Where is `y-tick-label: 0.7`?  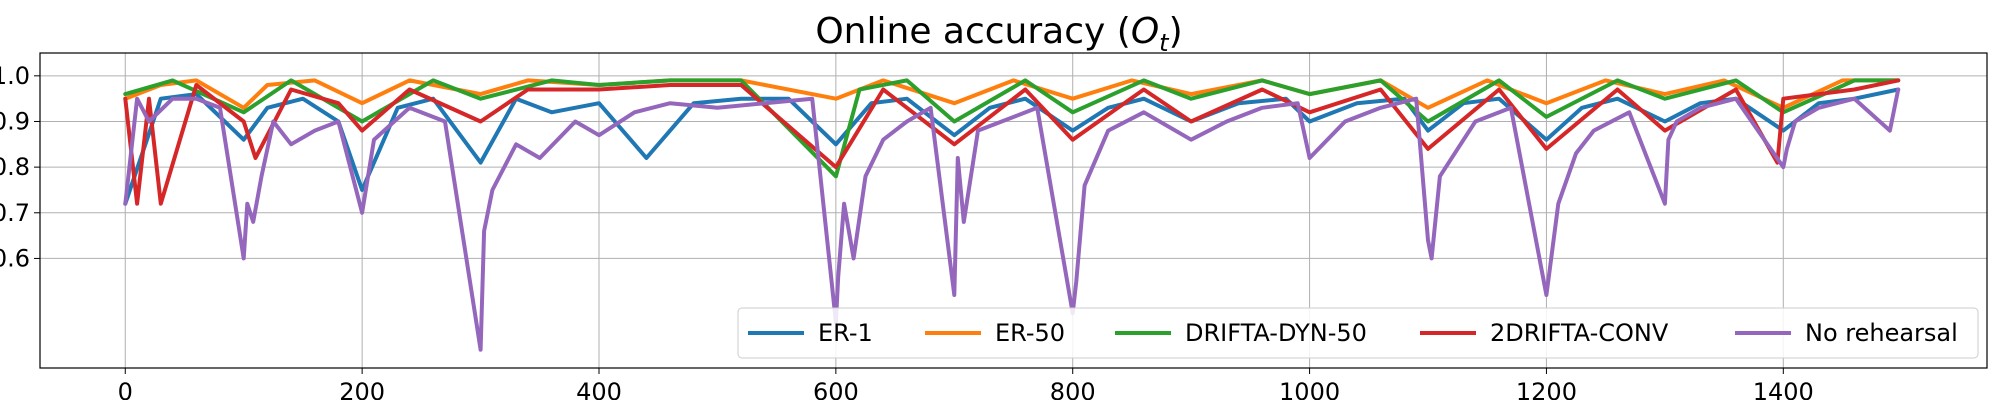 y-tick-label: 0.7 is located at coordinates (15, 213).